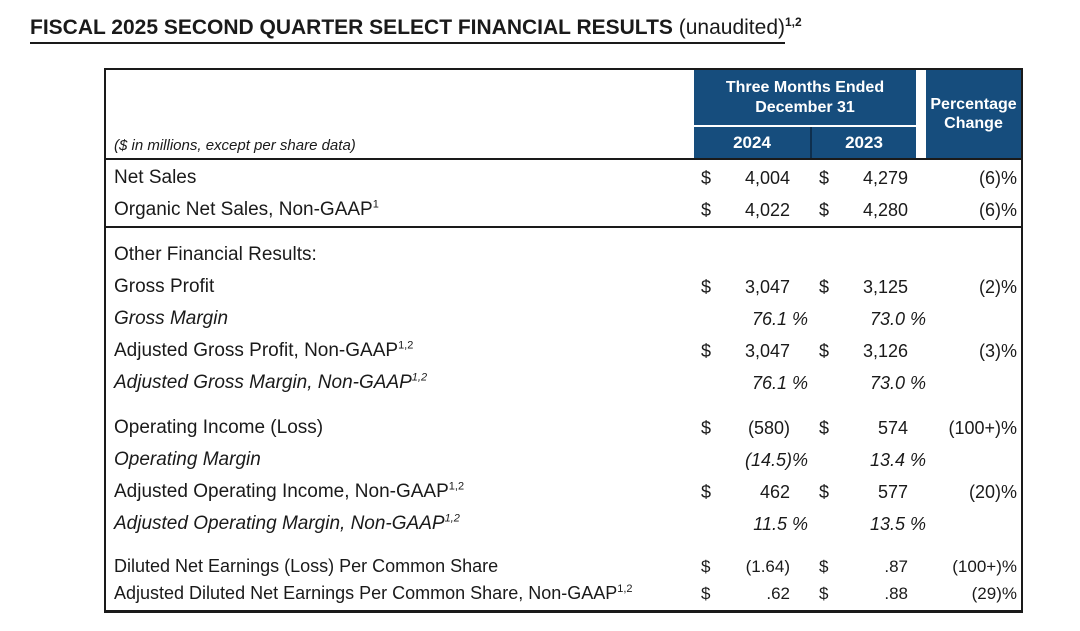 This screenshot has height=631, width=1080. What do you see at coordinates (885, 350) in the screenshot?
I see `value-2023: 3,126` at bounding box center [885, 350].